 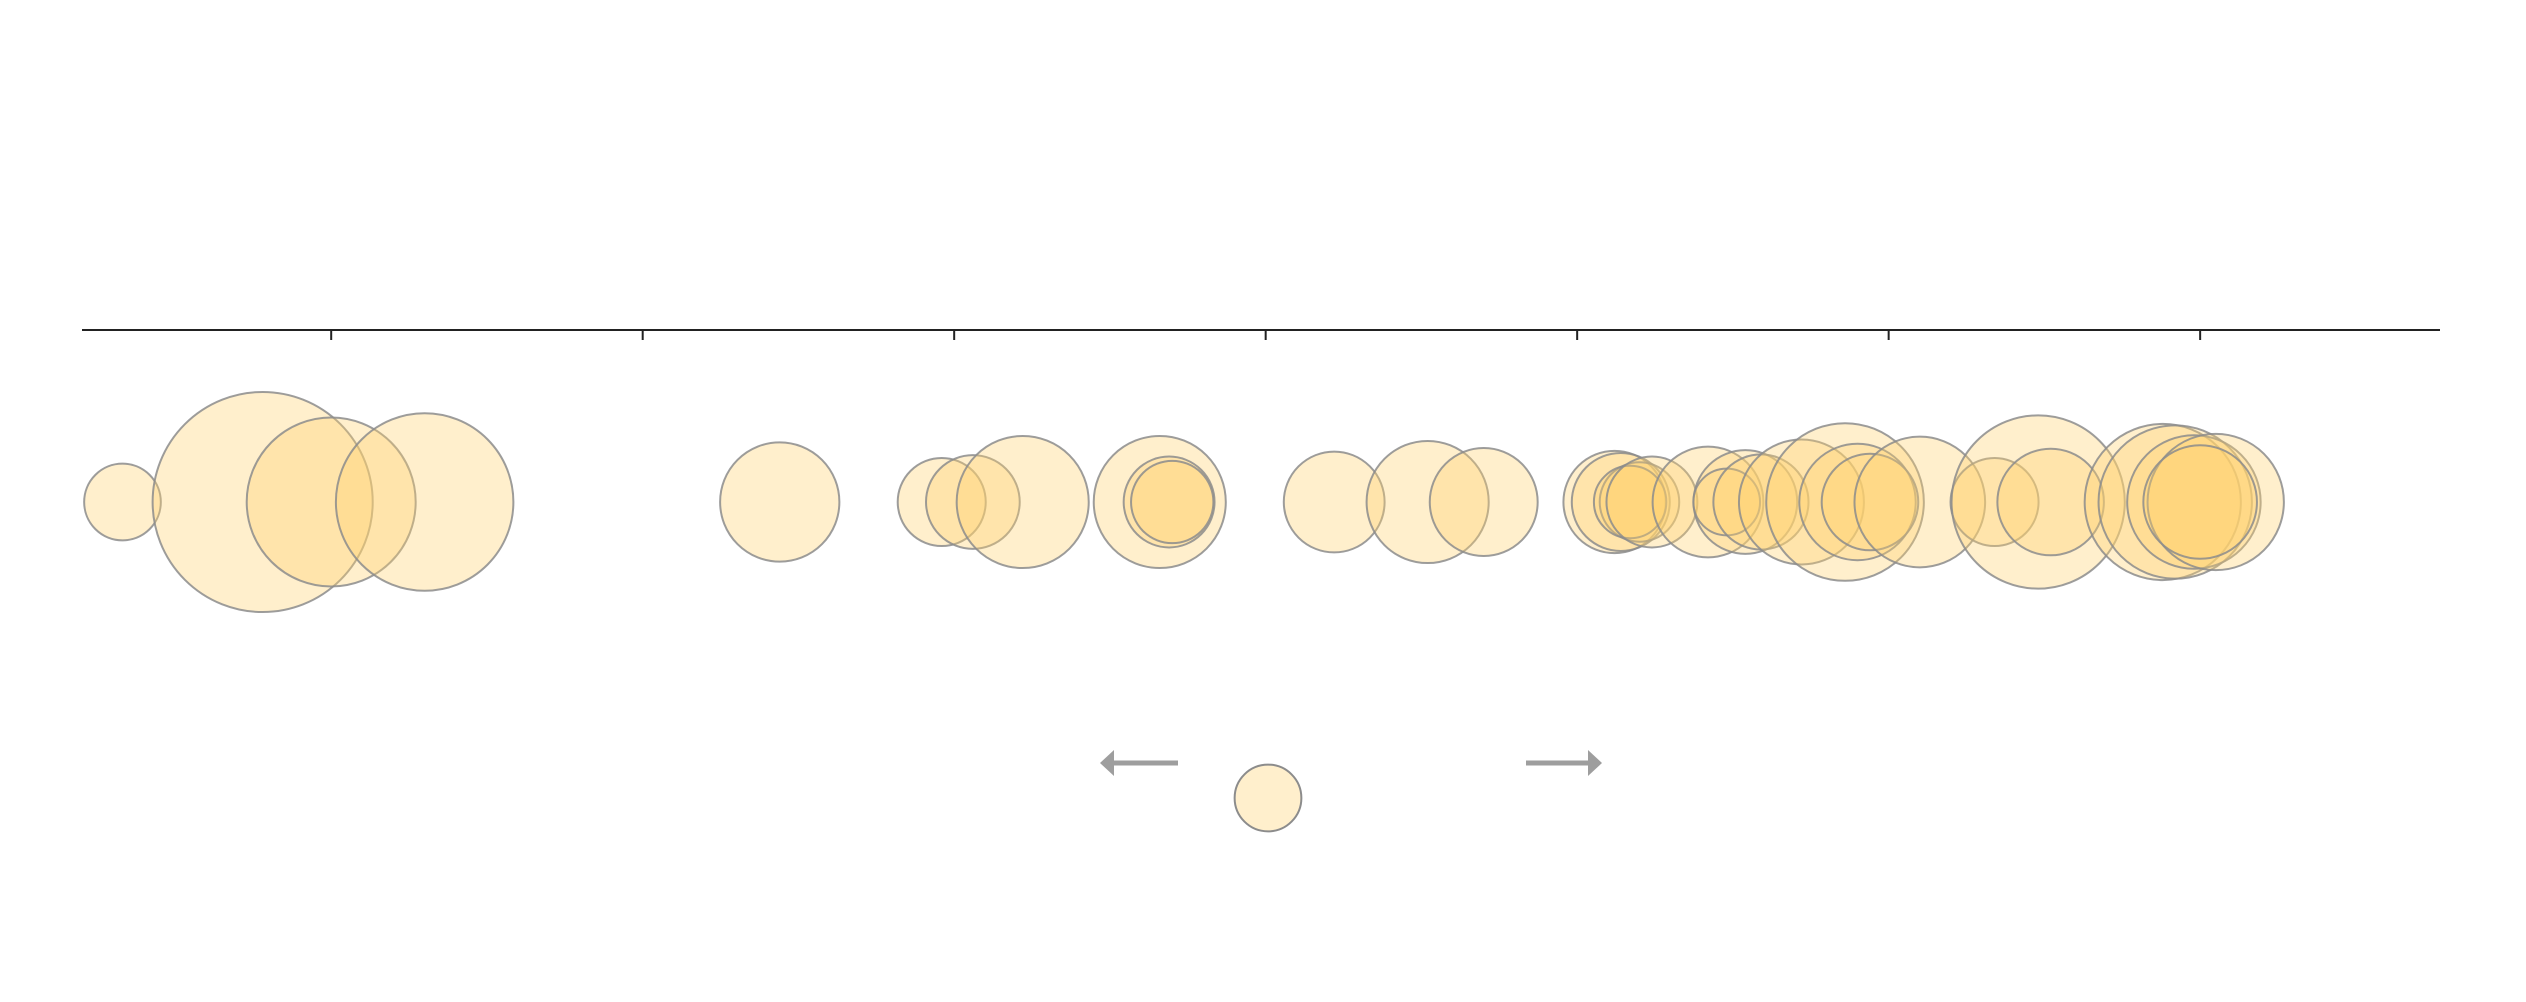 What do you see at coordinates (1595, 763) in the screenshot?
I see `arrow-right-icon` at bounding box center [1595, 763].